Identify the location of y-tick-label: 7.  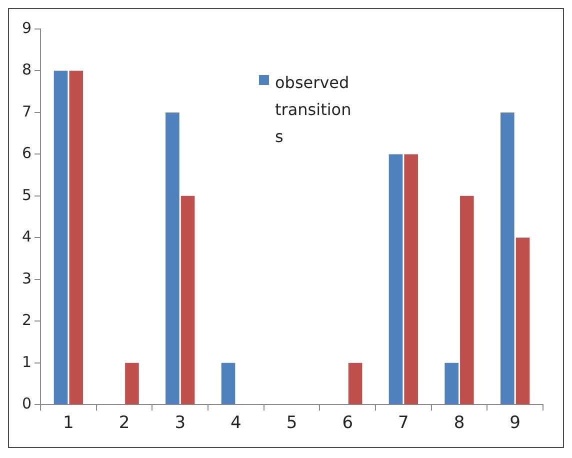
(27, 111).